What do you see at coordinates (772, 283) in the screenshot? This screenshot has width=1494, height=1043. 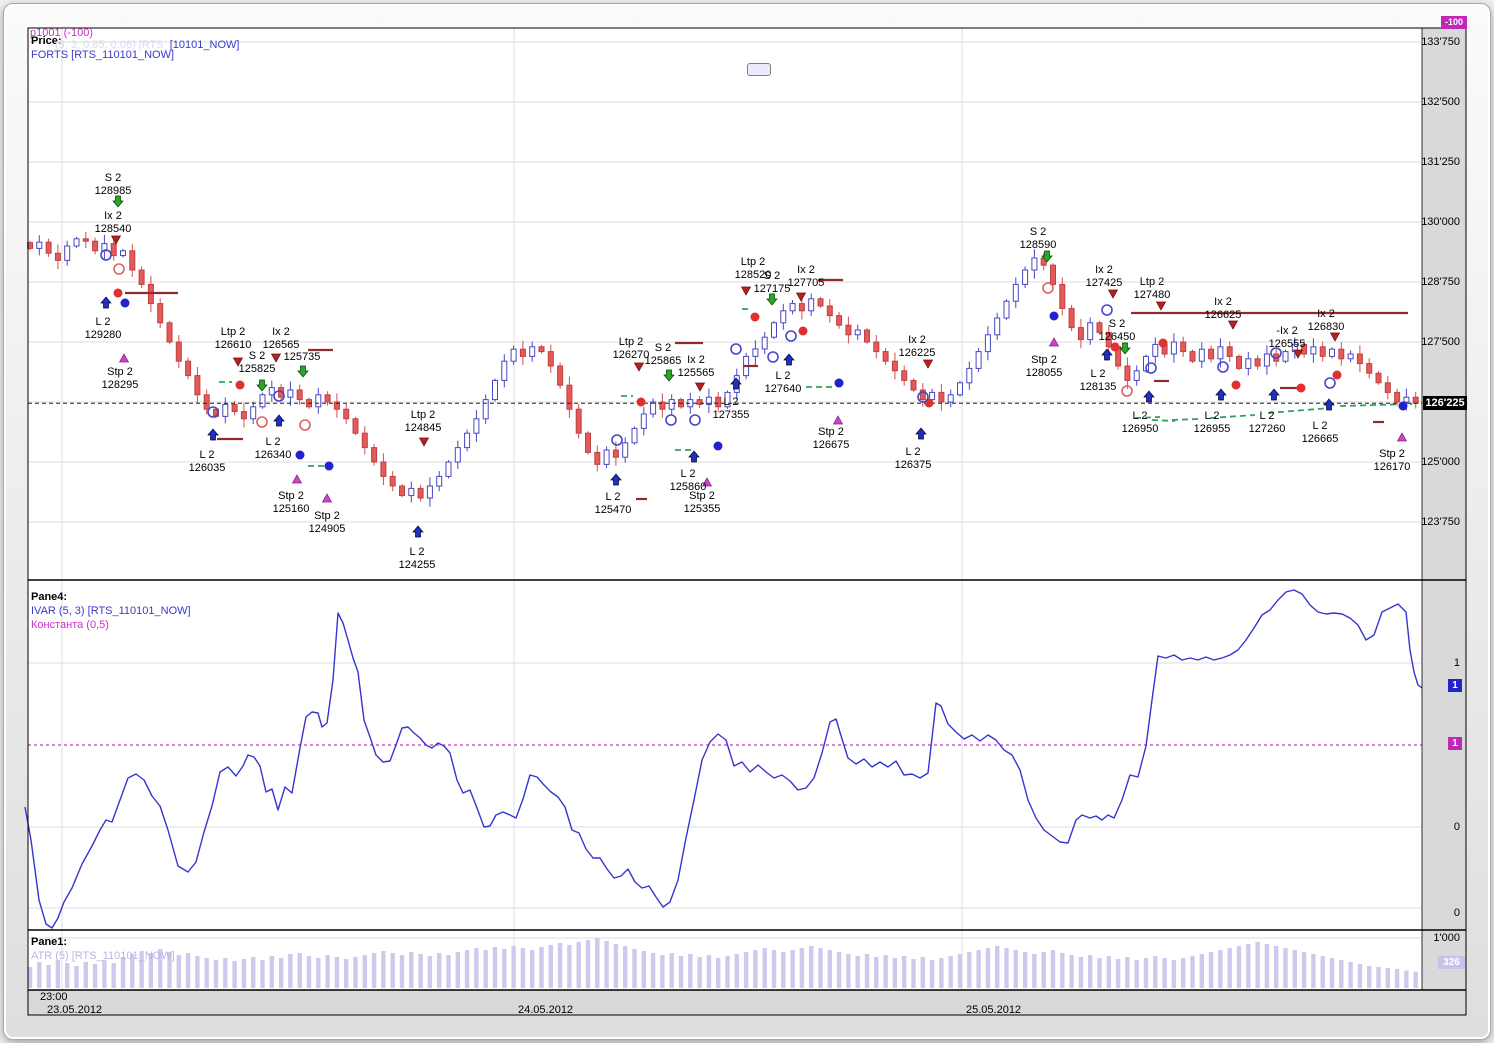 I see `trade-annotation: S 2 127175` at bounding box center [772, 283].